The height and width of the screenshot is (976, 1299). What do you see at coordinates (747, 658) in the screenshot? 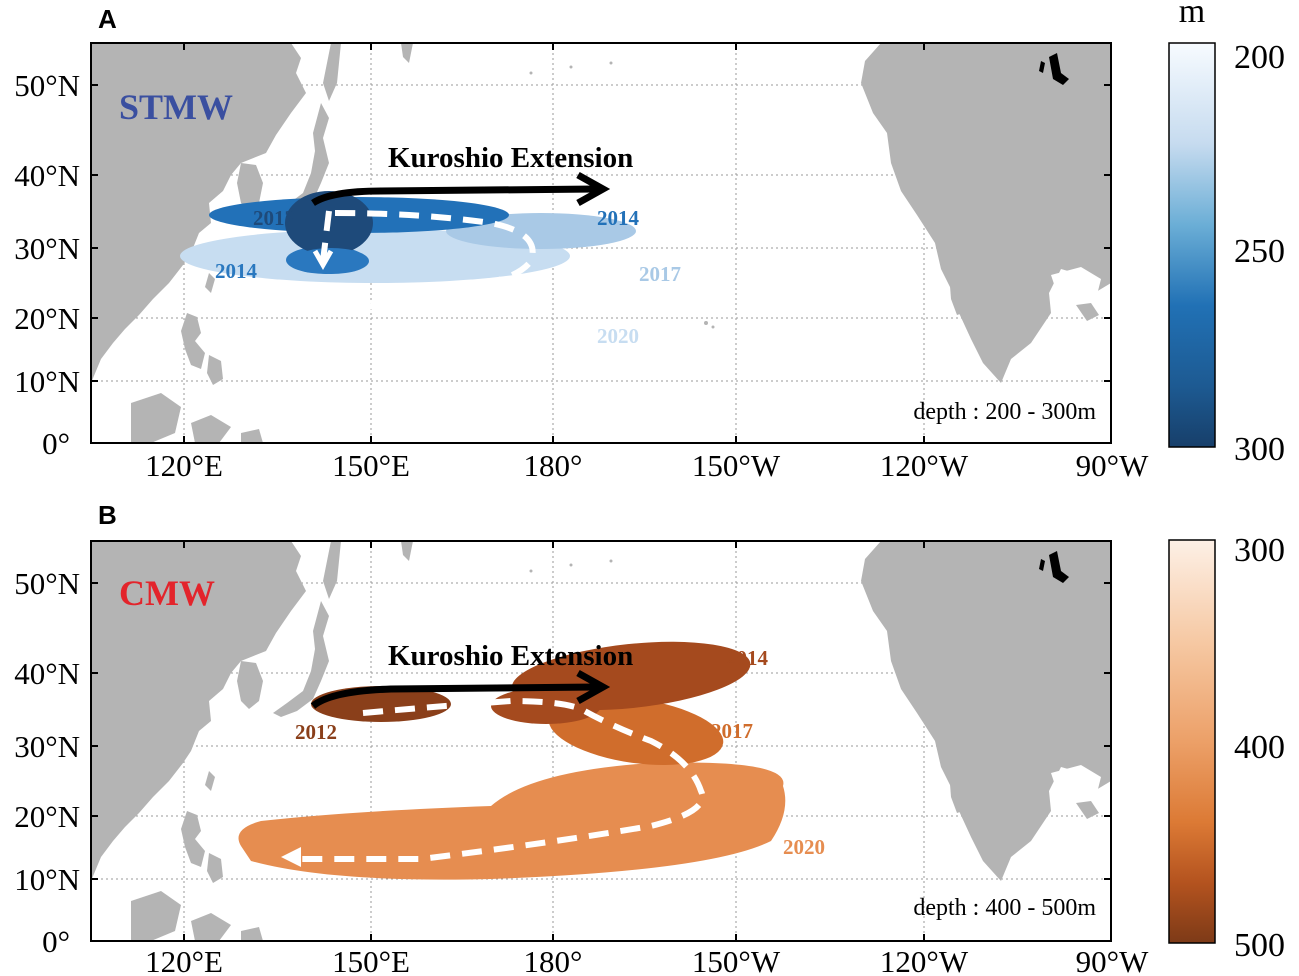
I see `year-label-2014: 2014` at bounding box center [747, 658].